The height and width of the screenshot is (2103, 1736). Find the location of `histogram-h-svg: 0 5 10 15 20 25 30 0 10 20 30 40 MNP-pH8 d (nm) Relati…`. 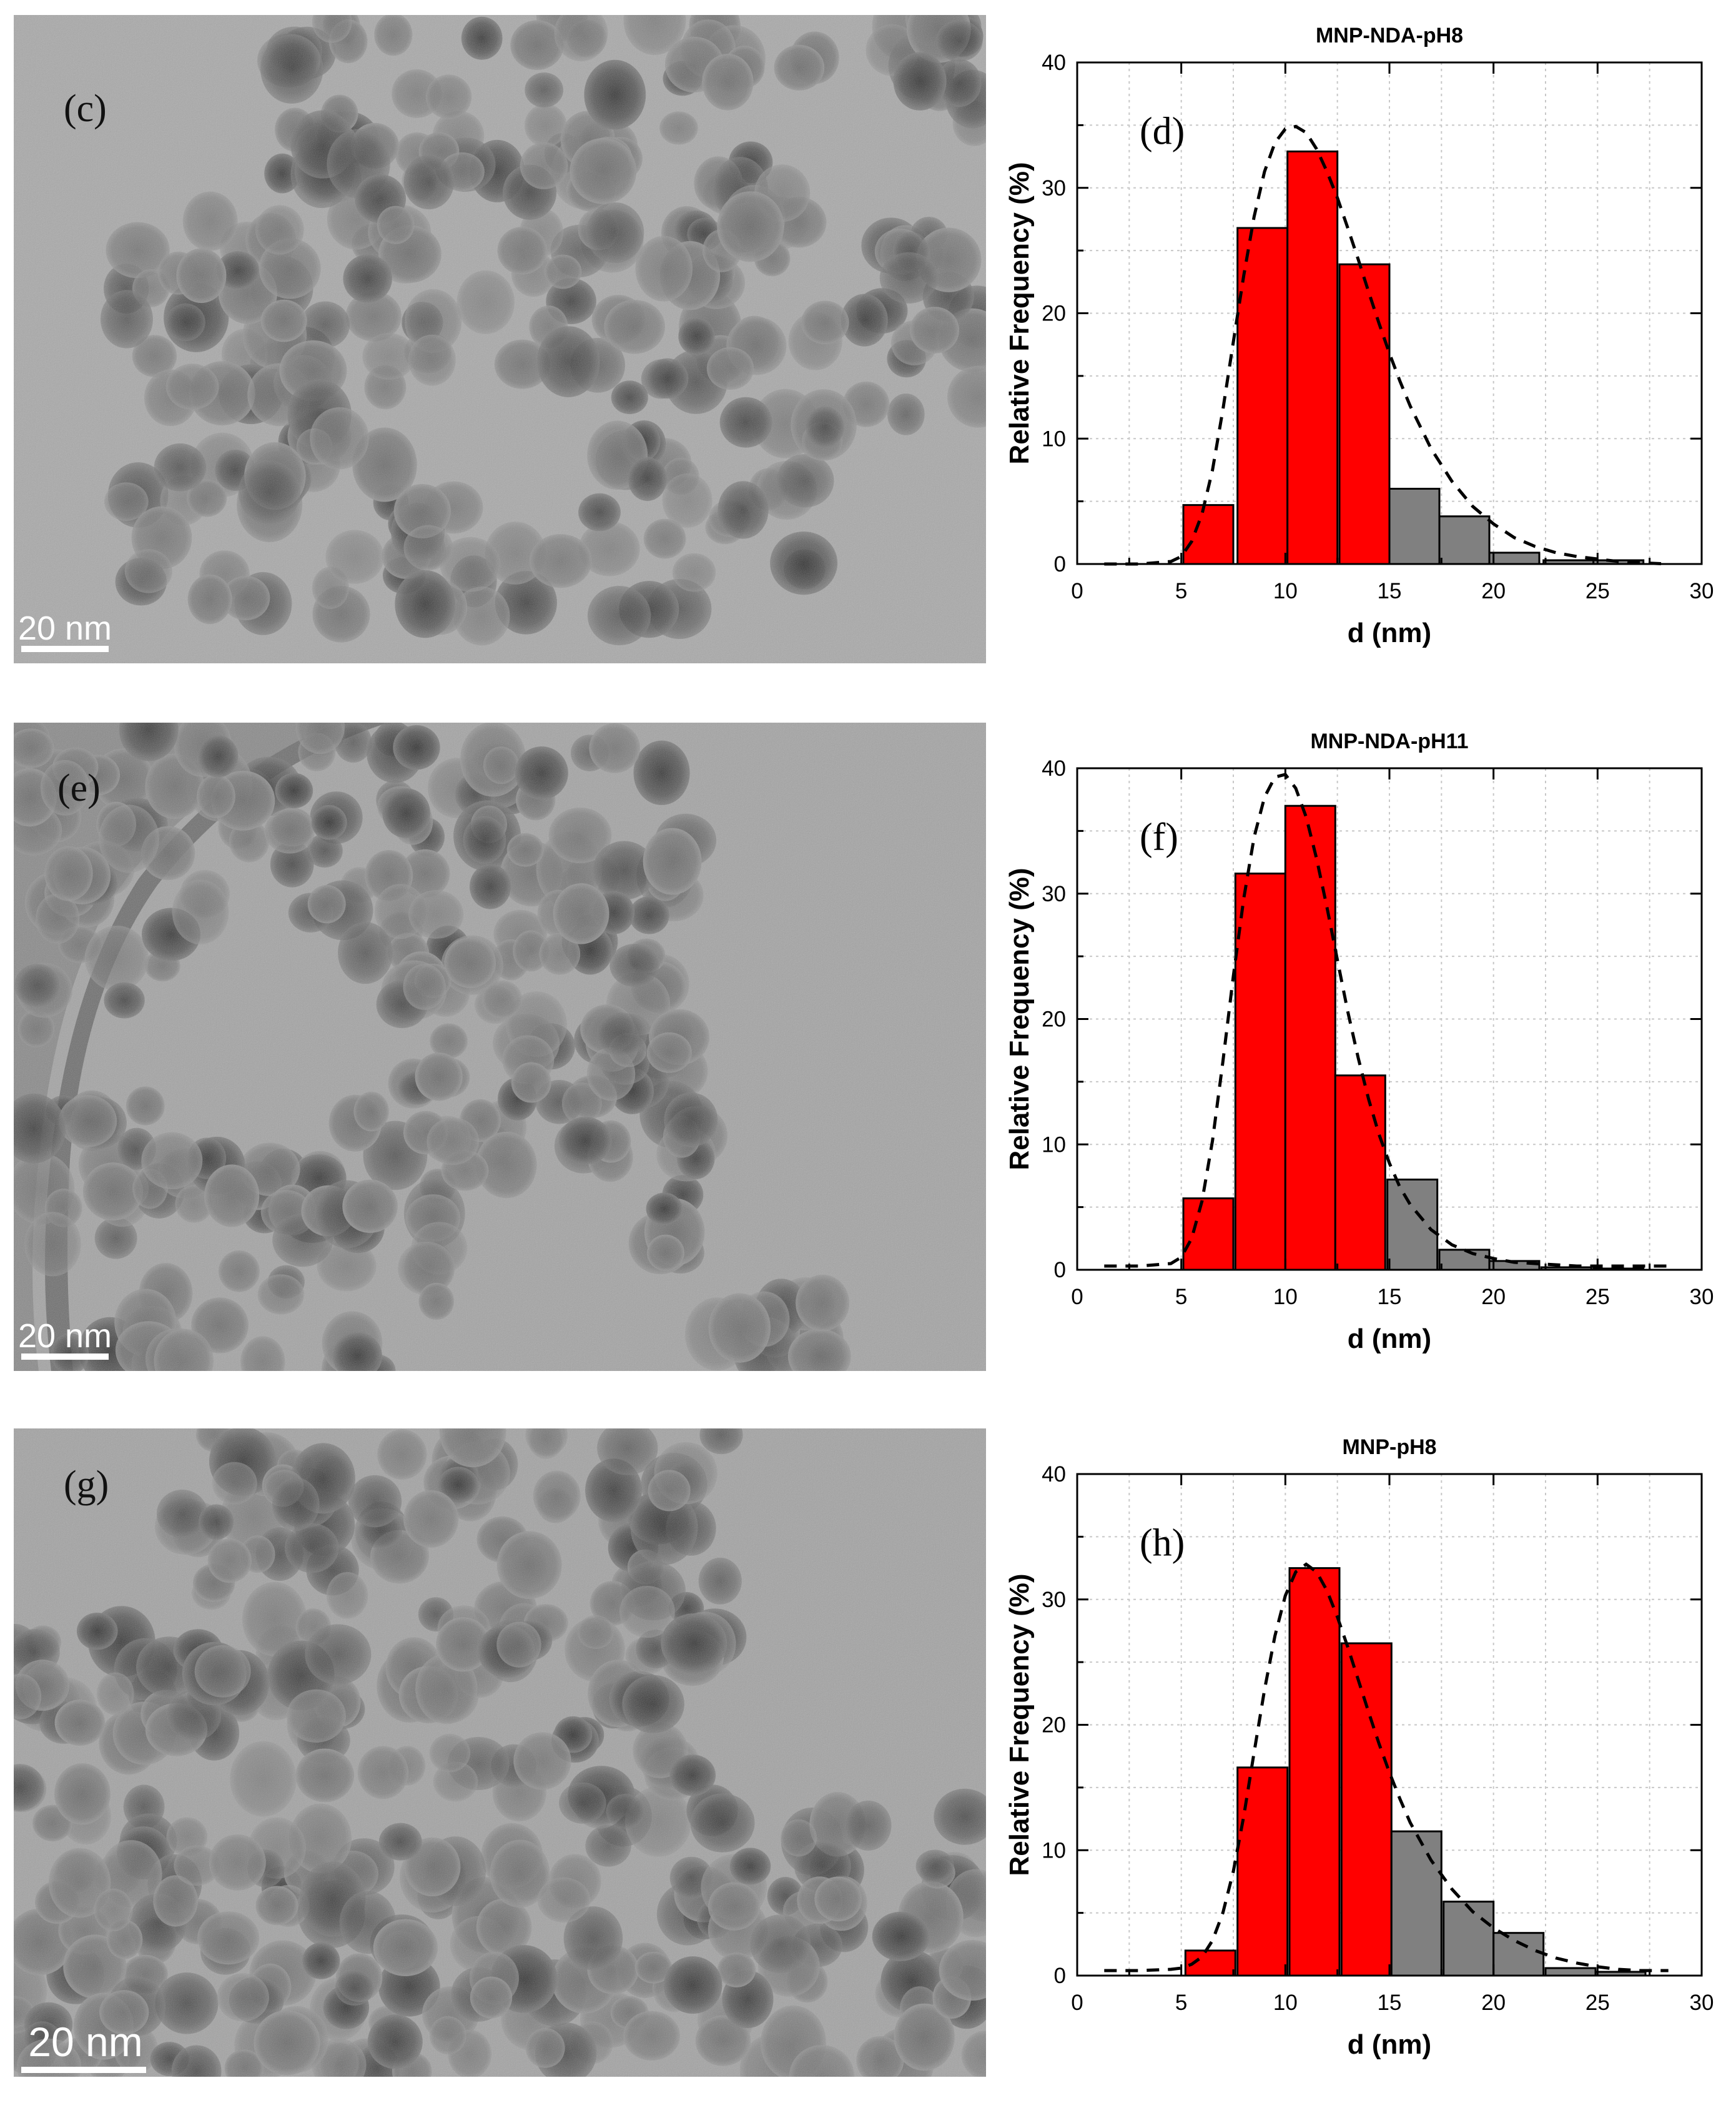

histogram-h-svg: 0 5 10 15 20 25 30 0 10 20 30 40 MNP-pH8 d (nm) Relati… is located at coordinates (1359, 1747).